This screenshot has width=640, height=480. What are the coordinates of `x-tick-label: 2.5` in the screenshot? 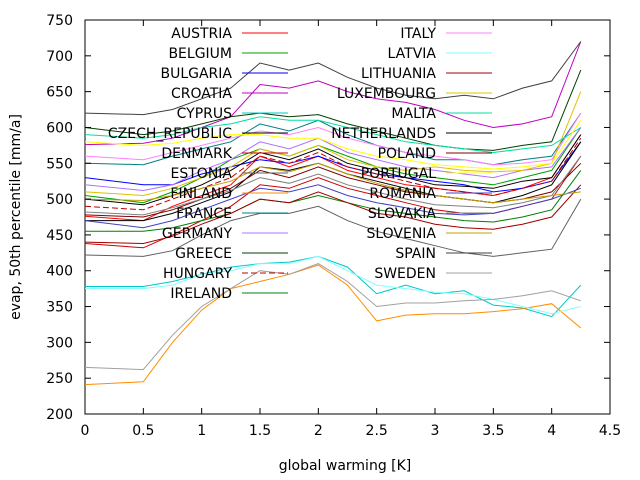 It's located at (377, 431).